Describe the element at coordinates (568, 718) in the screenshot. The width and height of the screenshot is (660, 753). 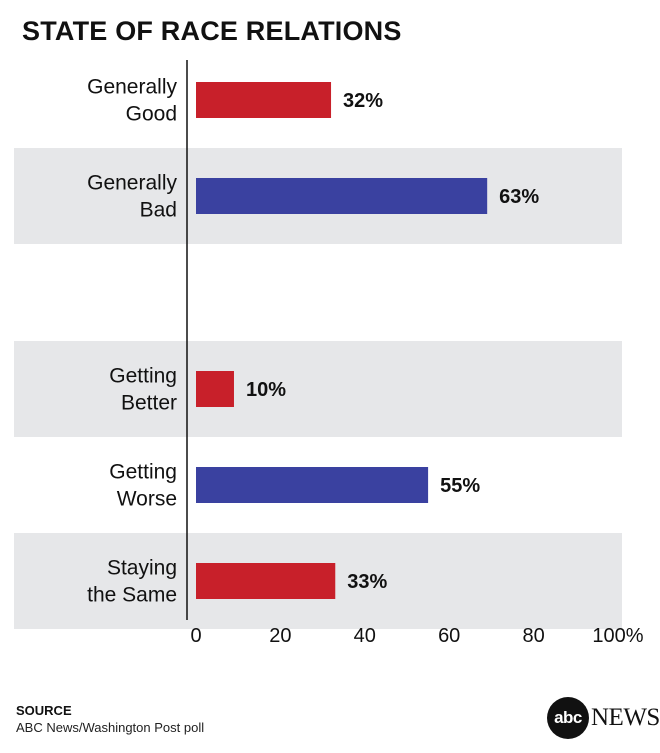
I see `abc-logo-icon: abc` at that location.